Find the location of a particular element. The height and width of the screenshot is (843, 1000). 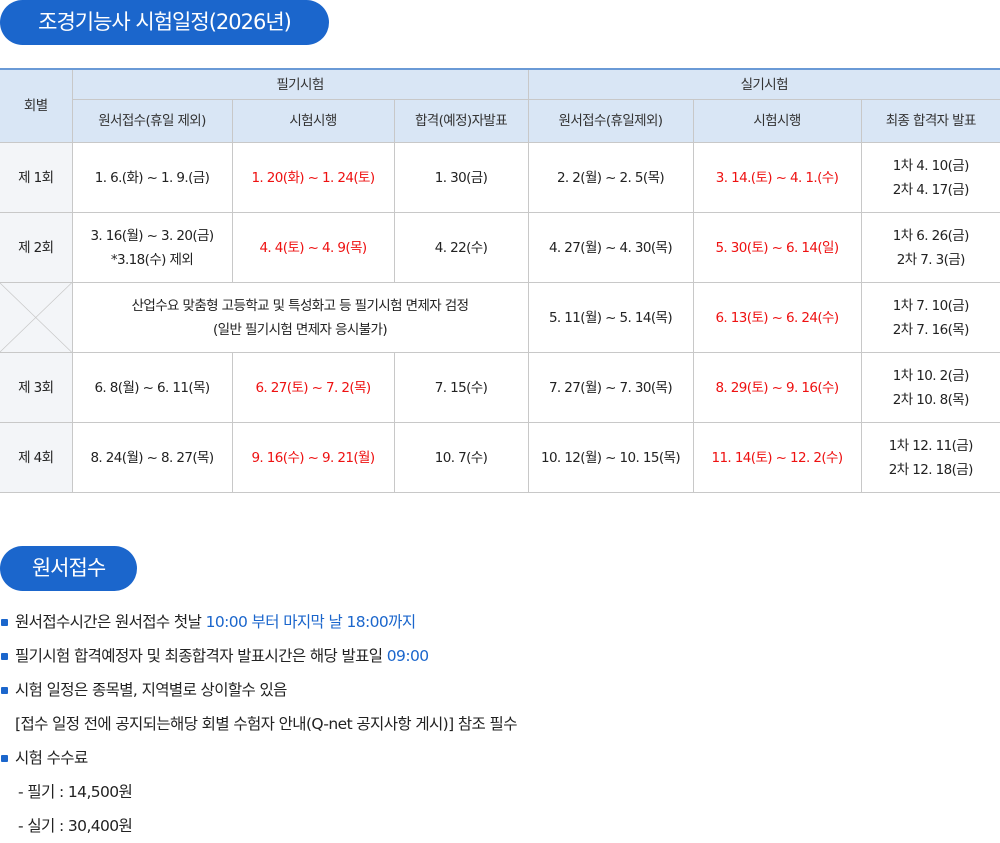

schedule-cell: 4. 27(월) ~ 4. 30(목) is located at coordinates (610, 248).